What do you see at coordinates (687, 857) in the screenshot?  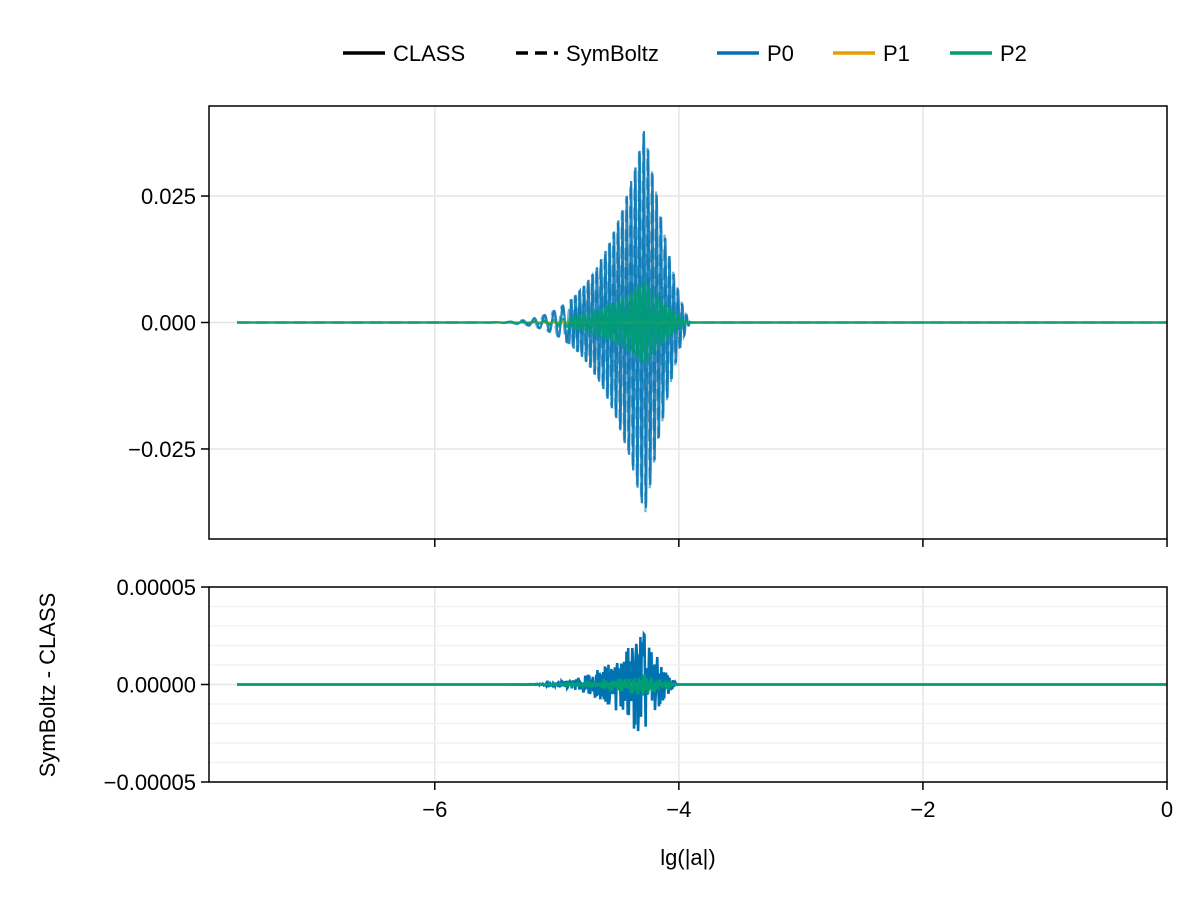 I see `x-axis-label: lg(|a|)` at bounding box center [687, 857].